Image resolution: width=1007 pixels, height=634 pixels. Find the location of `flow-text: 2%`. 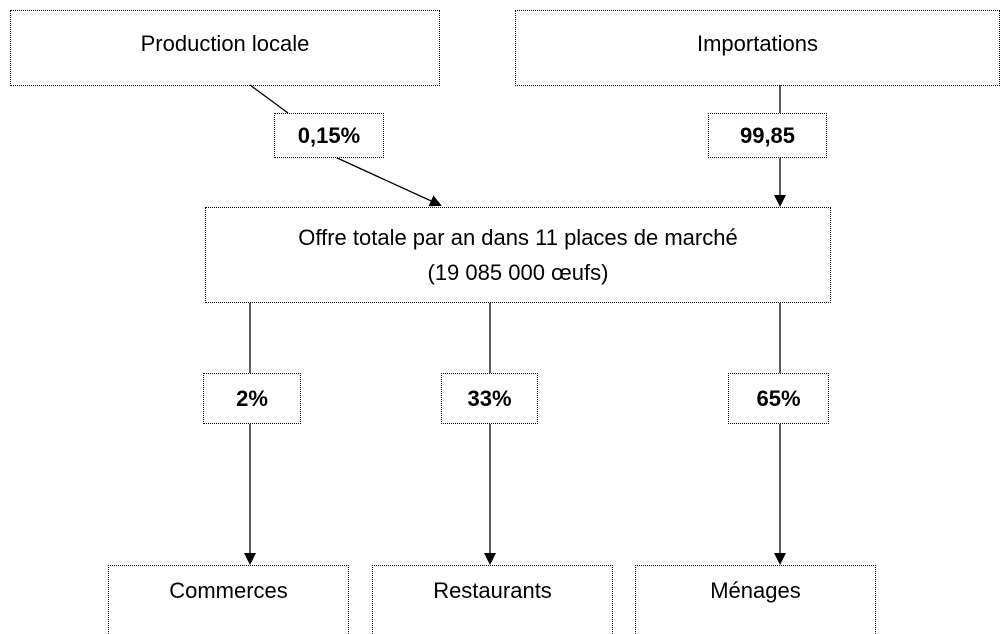

flow-text: 2% is located at coordinates (252, 398).